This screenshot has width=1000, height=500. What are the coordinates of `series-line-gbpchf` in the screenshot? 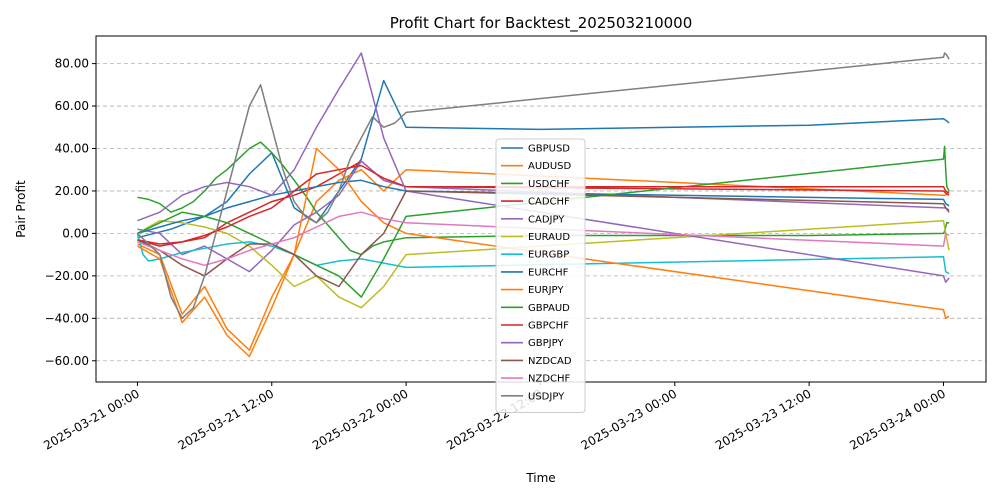 It's located at (543, 205).